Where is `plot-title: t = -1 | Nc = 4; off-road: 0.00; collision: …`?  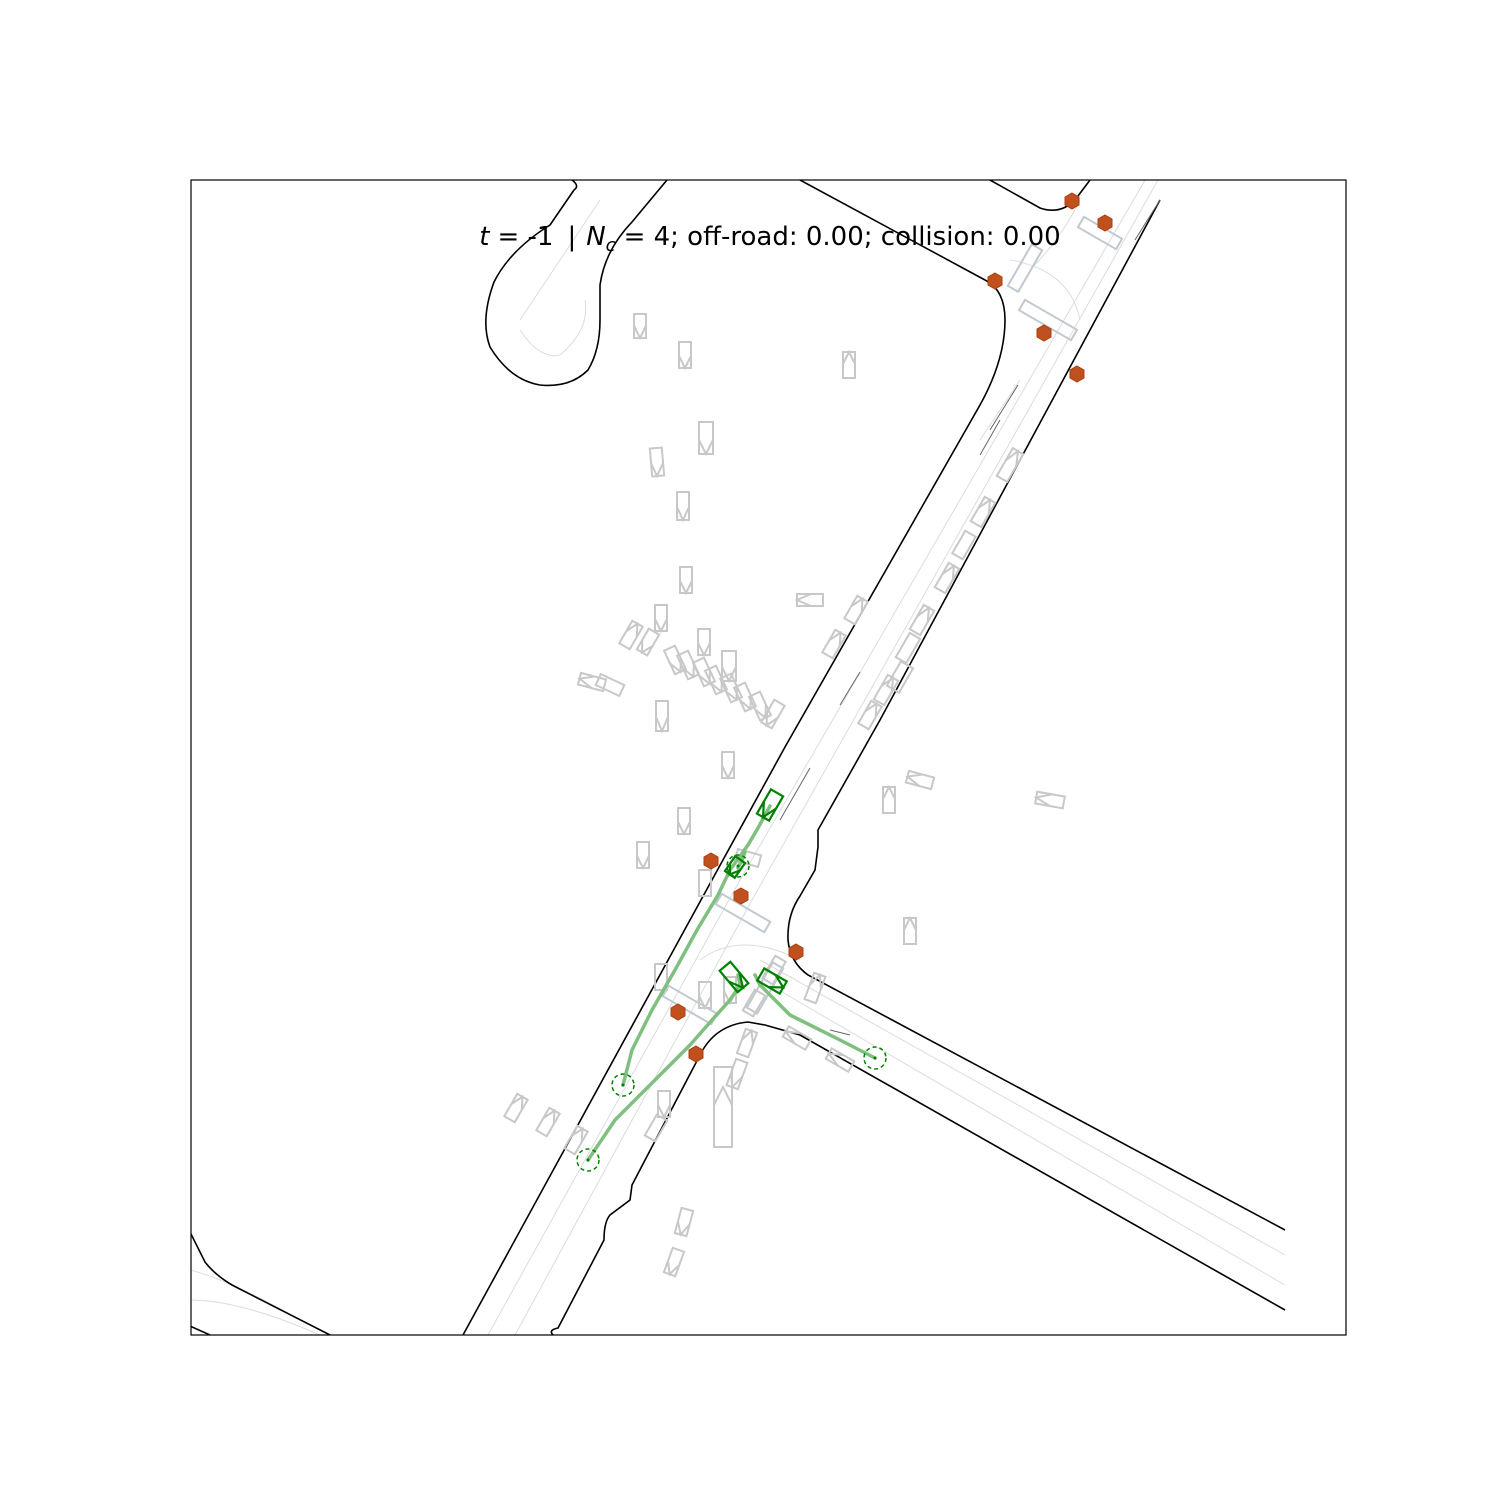 plot-title: t = -1 | Nc = 4; off-road: 0.00; collision: … is located at coordinates (769, 239).